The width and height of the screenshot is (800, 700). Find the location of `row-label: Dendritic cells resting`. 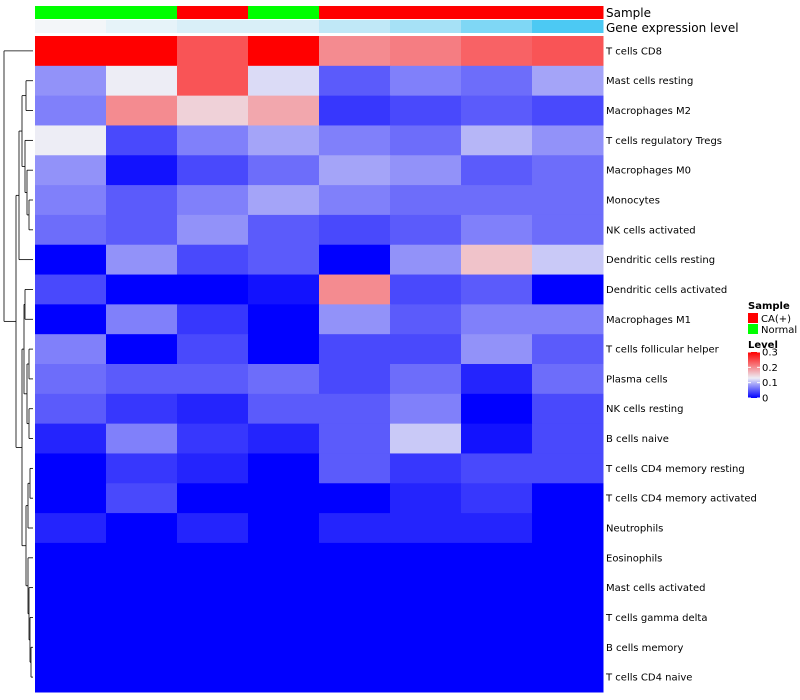

row-label: Dendritic cells resting is located at coordinates (660, 260).